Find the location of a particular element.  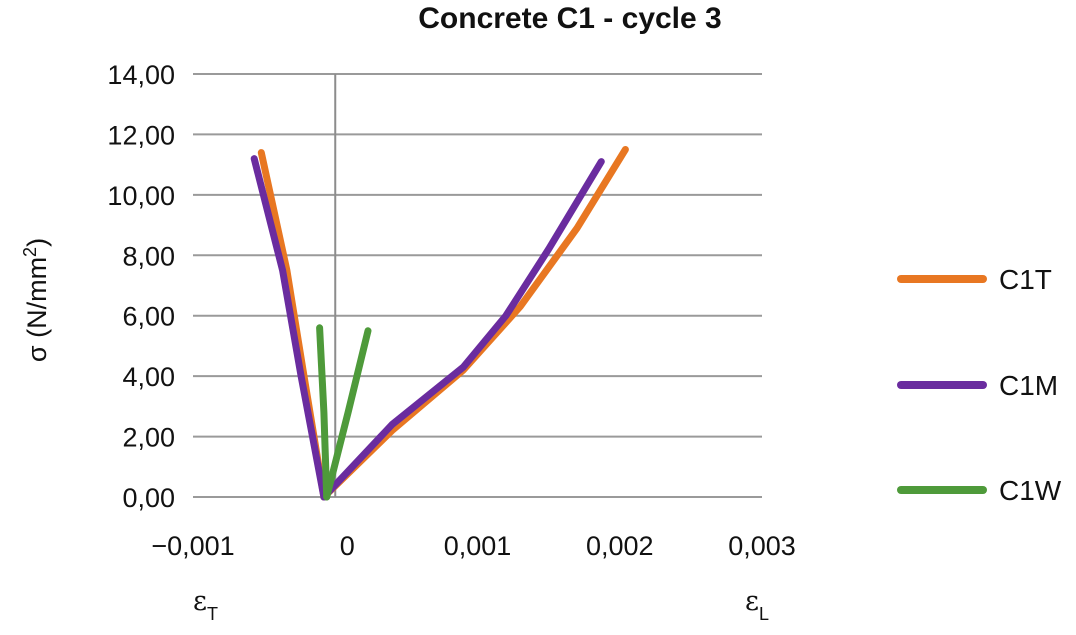

x-tick-label: 0,003 is located at coordinates (762, 546).